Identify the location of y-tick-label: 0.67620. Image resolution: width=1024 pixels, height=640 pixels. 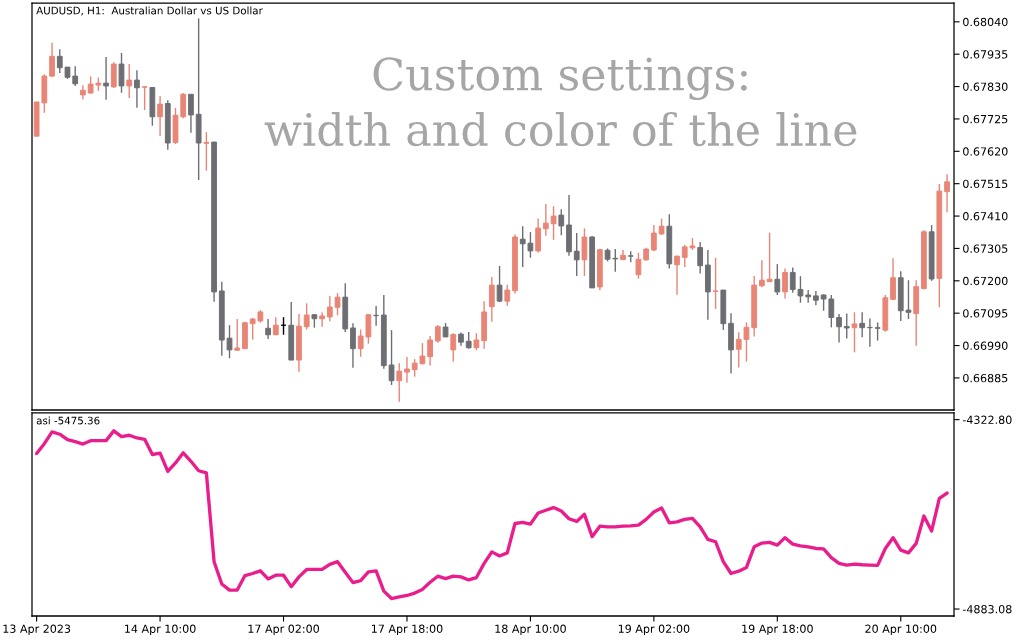
(985, 151).